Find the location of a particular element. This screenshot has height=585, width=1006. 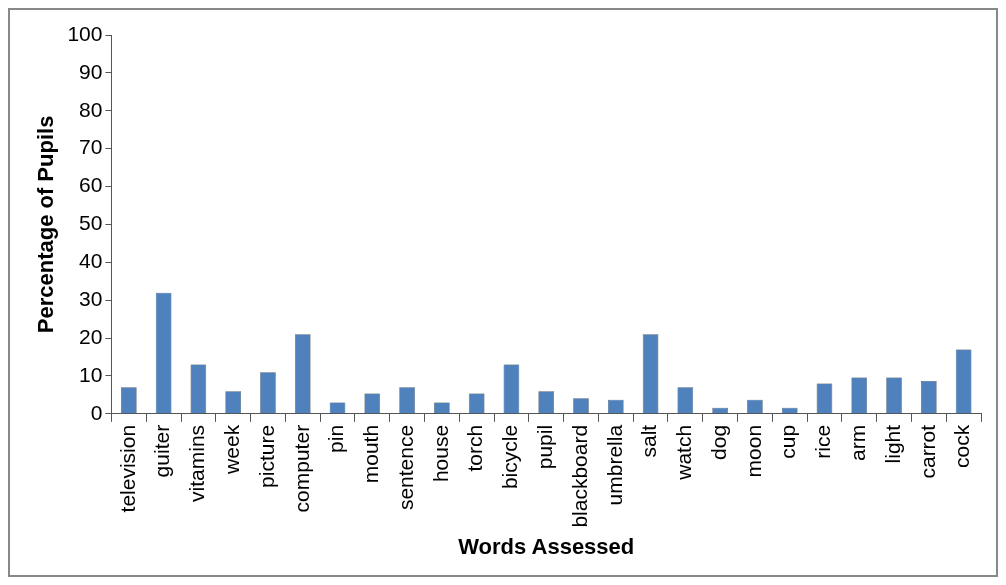

x-tick-label: vitamins is located at coordinates (197, 463).